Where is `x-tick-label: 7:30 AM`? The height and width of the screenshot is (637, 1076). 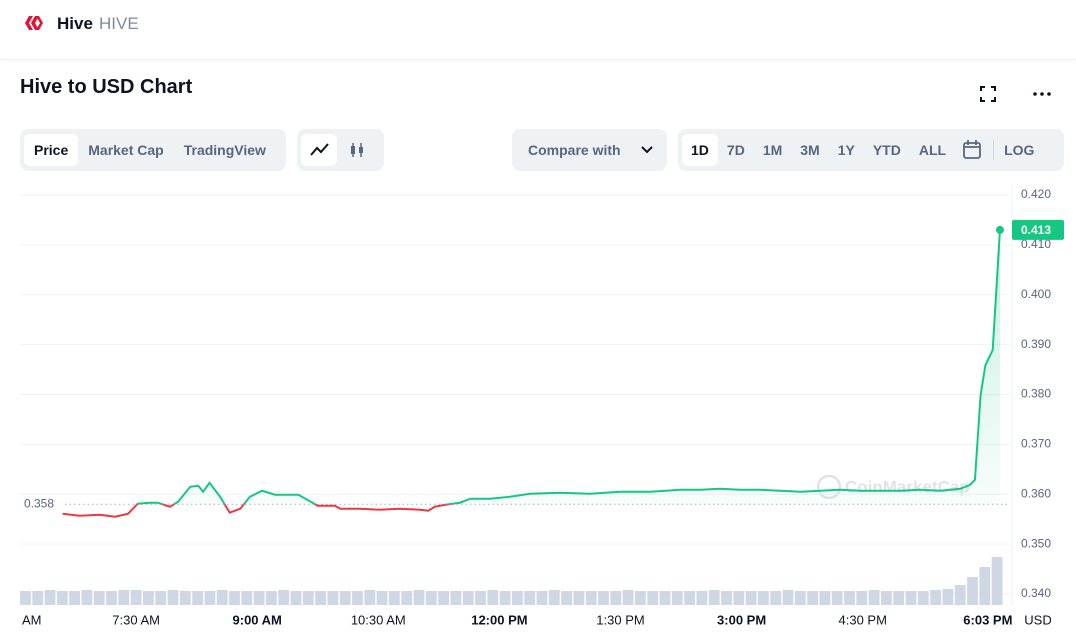
x-tick-label: 7:30 AM is located at coordinates (136, 619).